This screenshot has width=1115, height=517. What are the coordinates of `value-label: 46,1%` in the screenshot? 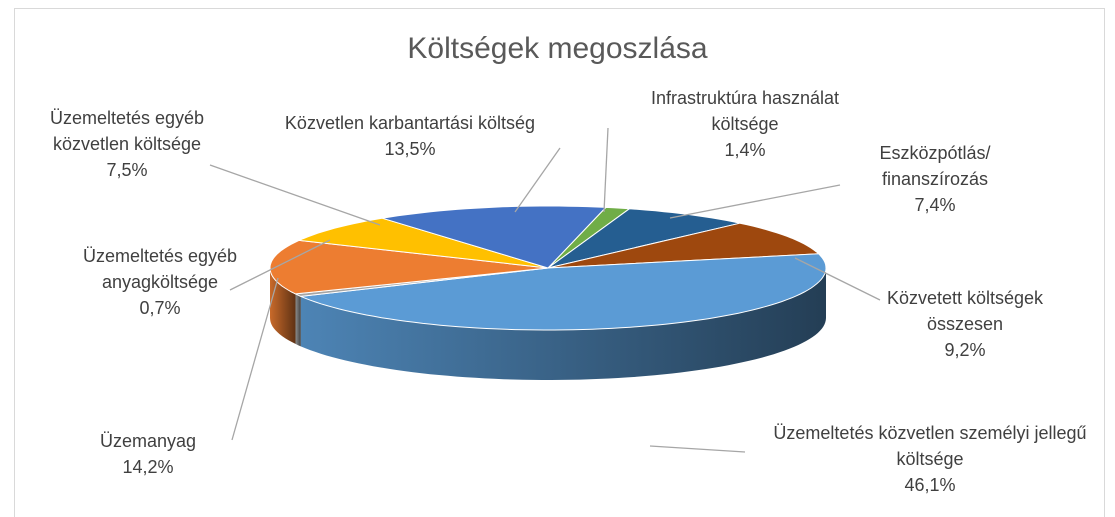 It's located at (930, 485).